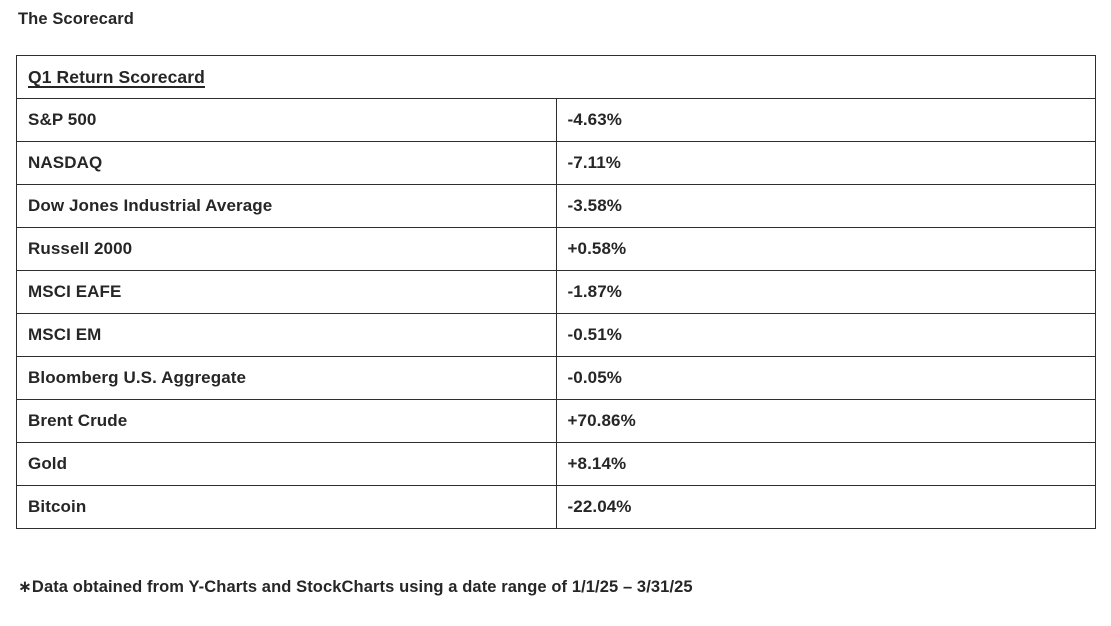  I want to click on table-row: MSCI EM -0.51%, so click(556, 335).